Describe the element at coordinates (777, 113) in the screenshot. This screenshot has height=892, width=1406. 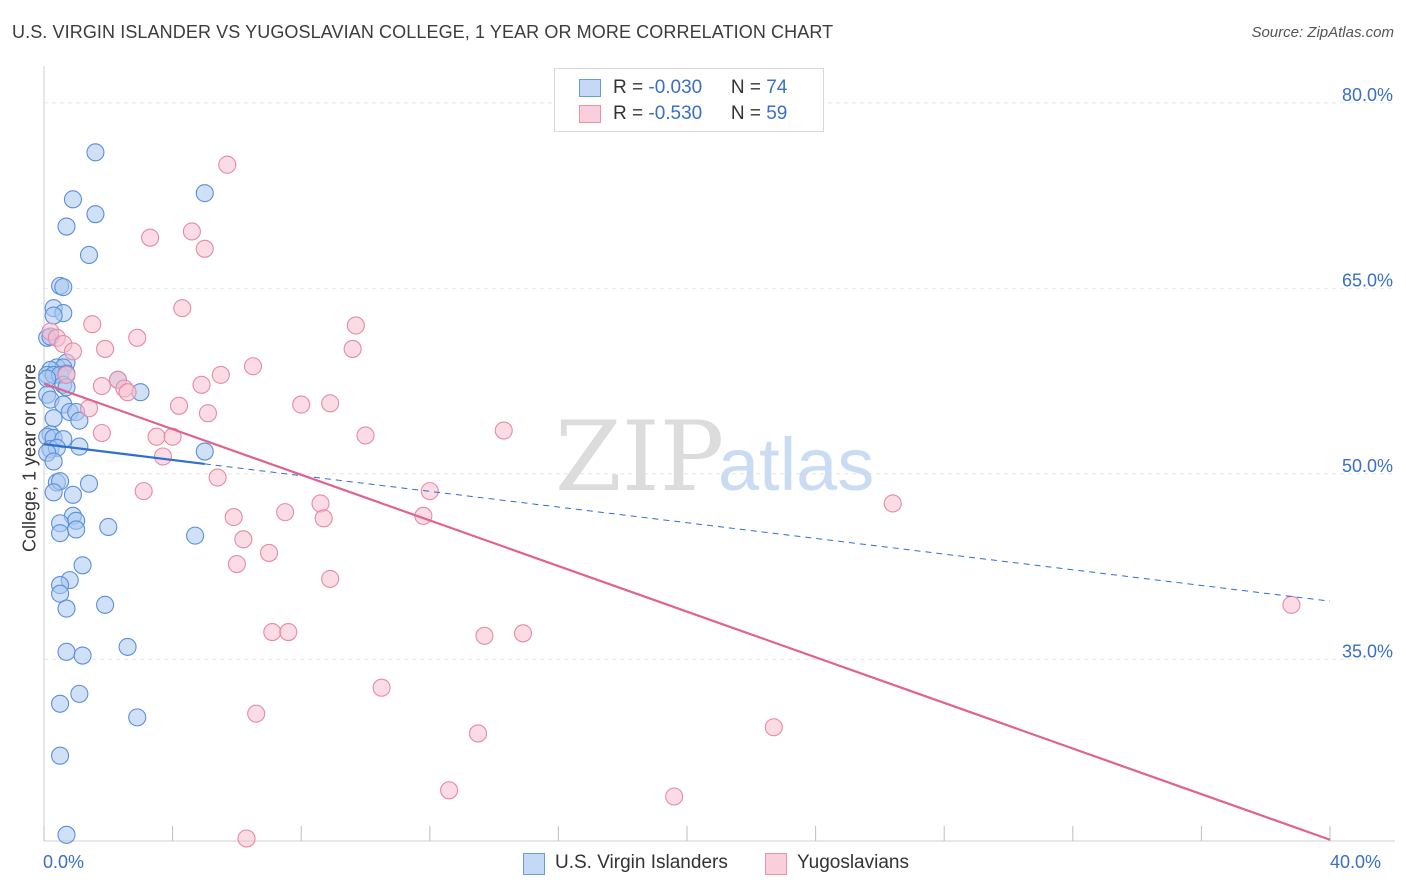
I see `pink-n-value: 59` at that location.